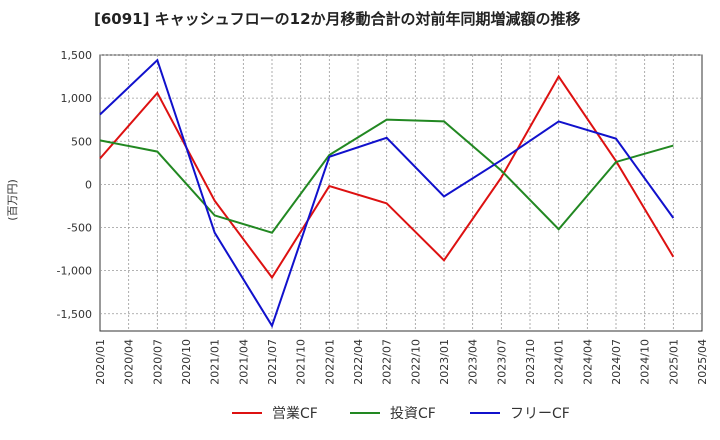 Image resolution: width=720 pixels, height=440 pixels. I want to click on legend: 営業CF 投資CF フリーCF, so click(401, 414).